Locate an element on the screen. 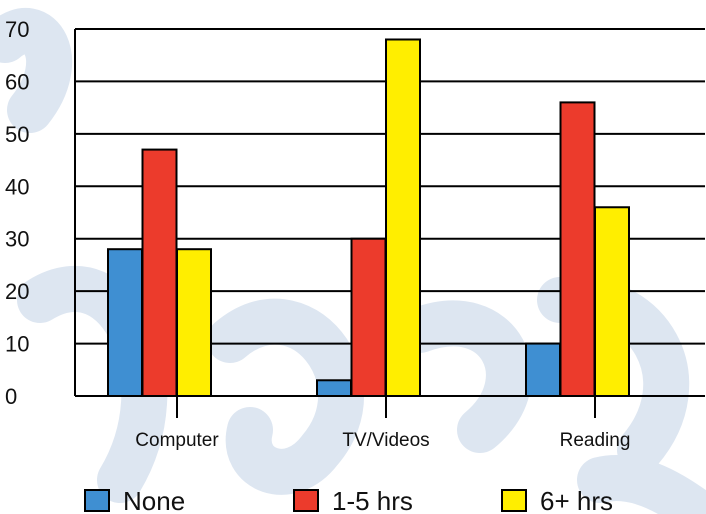 This screenshot has width=706, height=514. y-axis-ticks: 0 10 20 30 40 50 60 70 is located at coordinates (17, 213).